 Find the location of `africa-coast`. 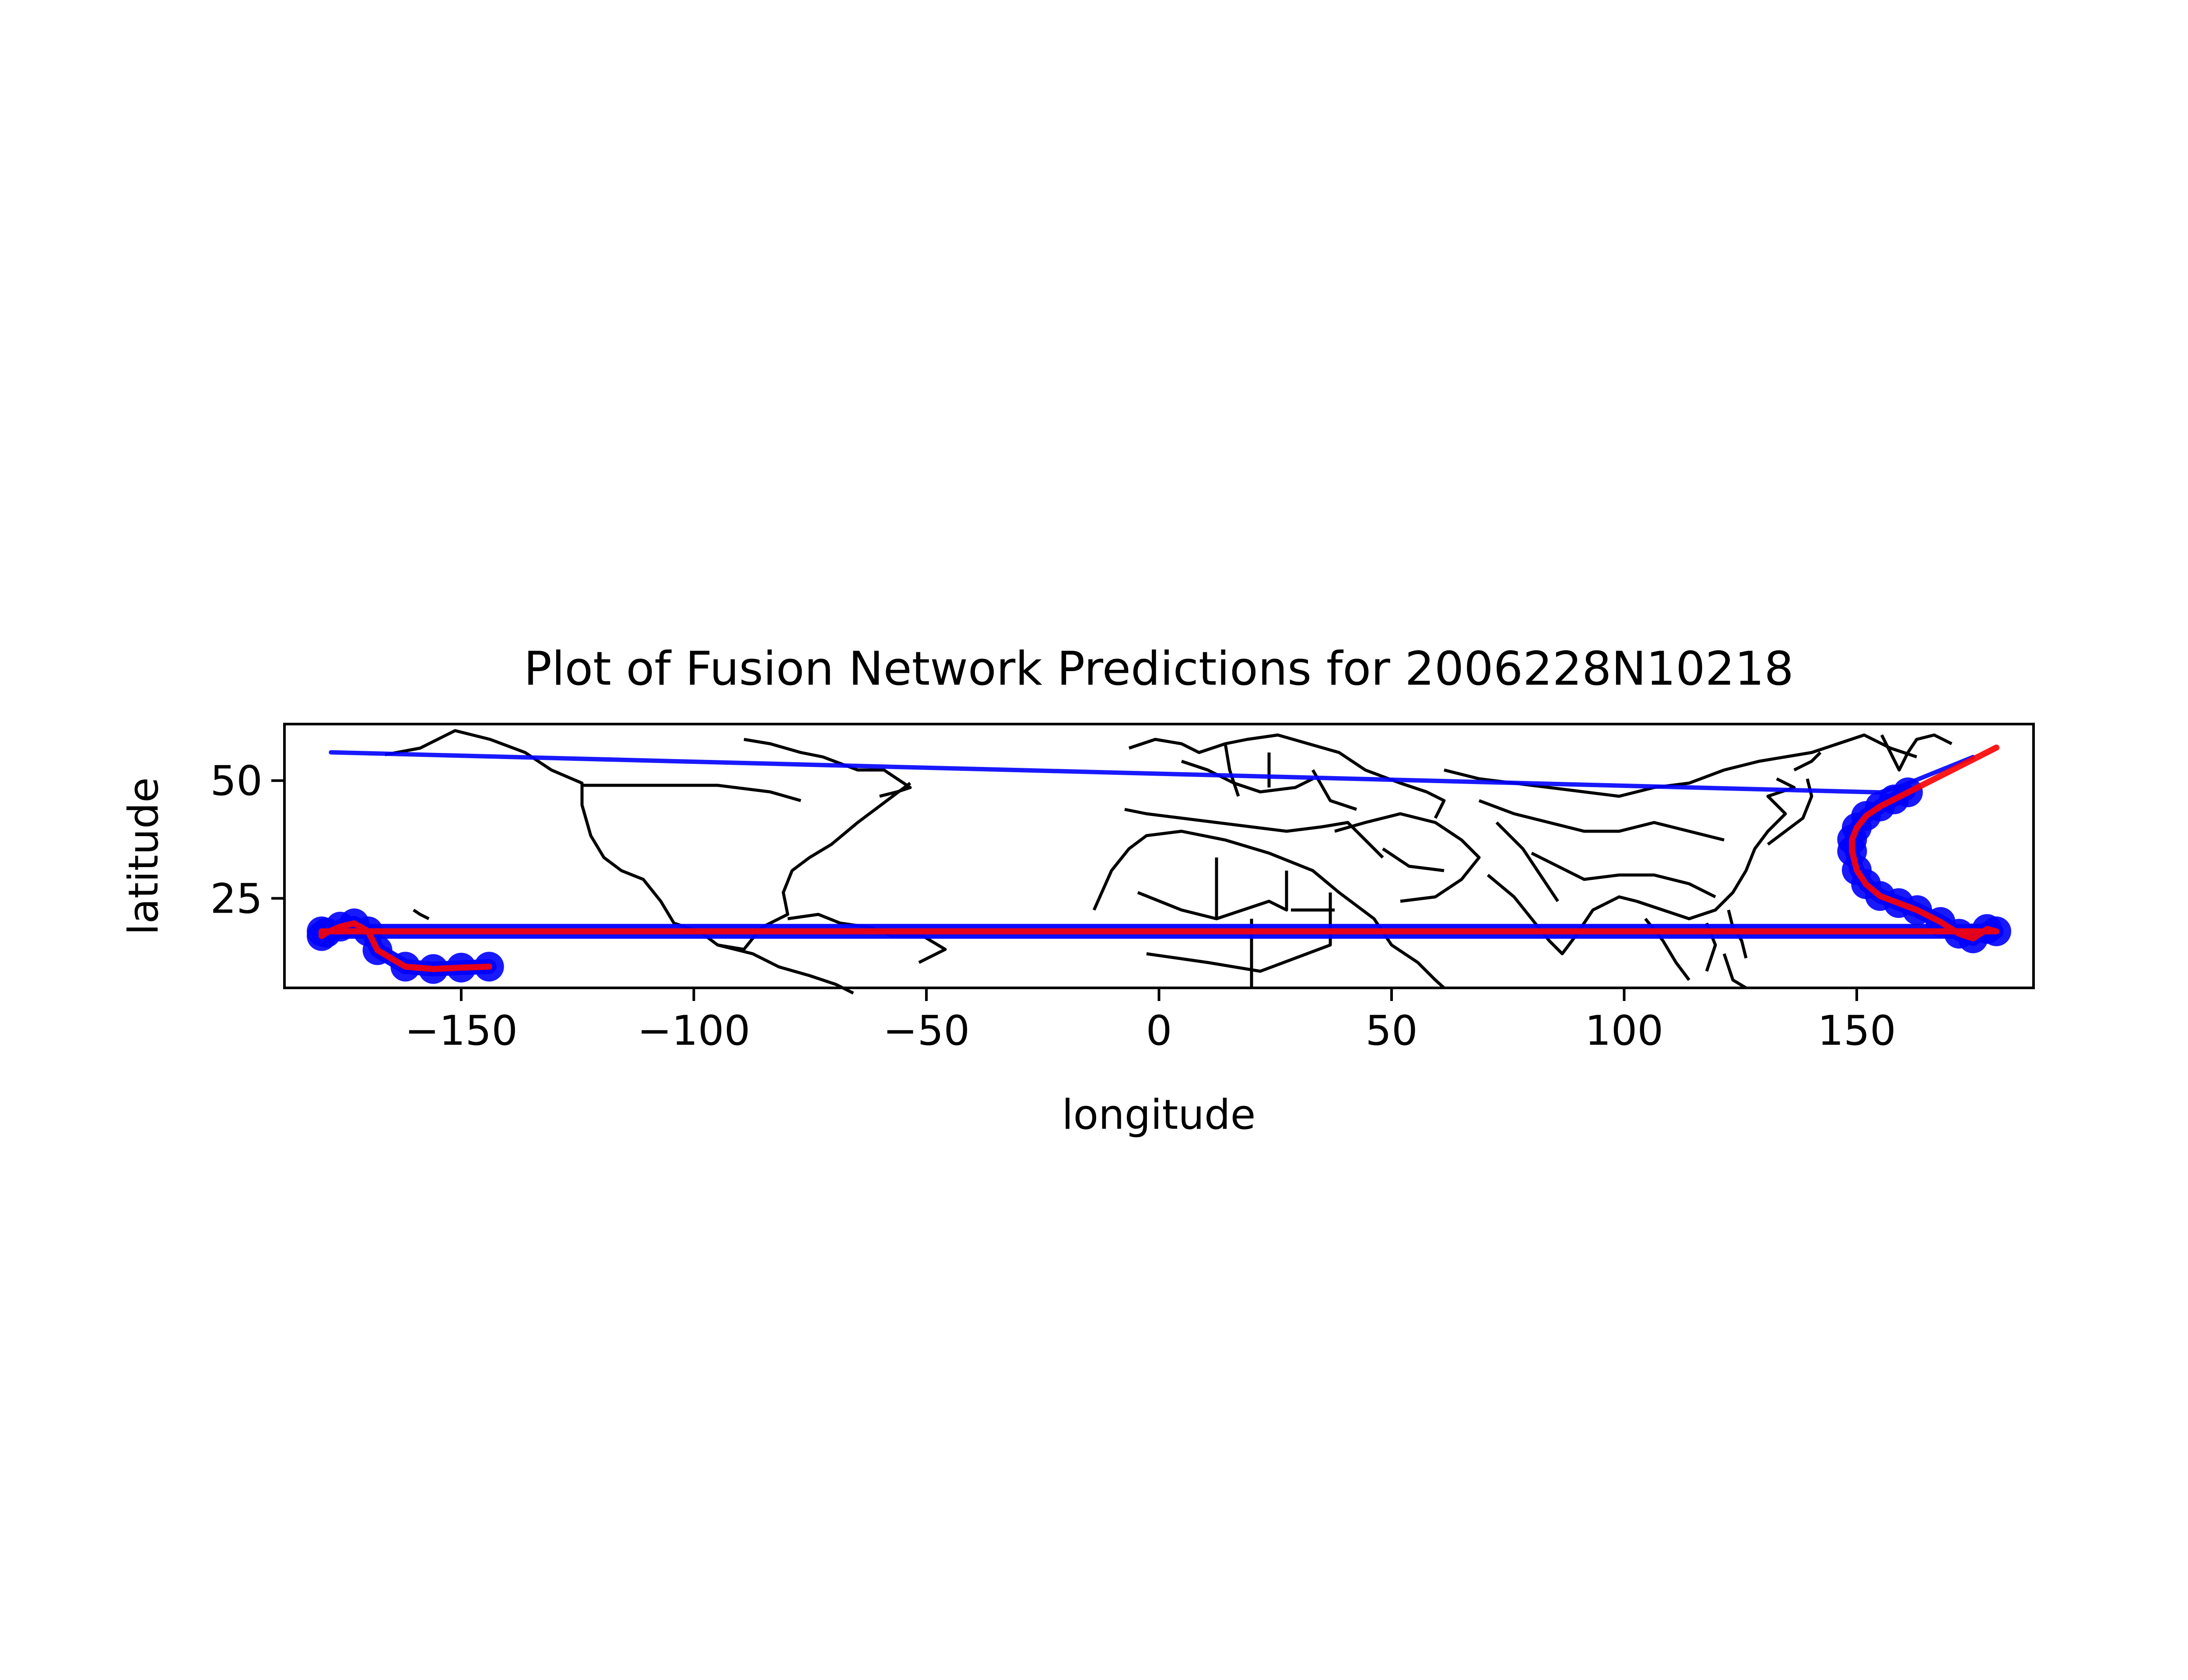

africa-coast is located at coordinates (1268, 909).